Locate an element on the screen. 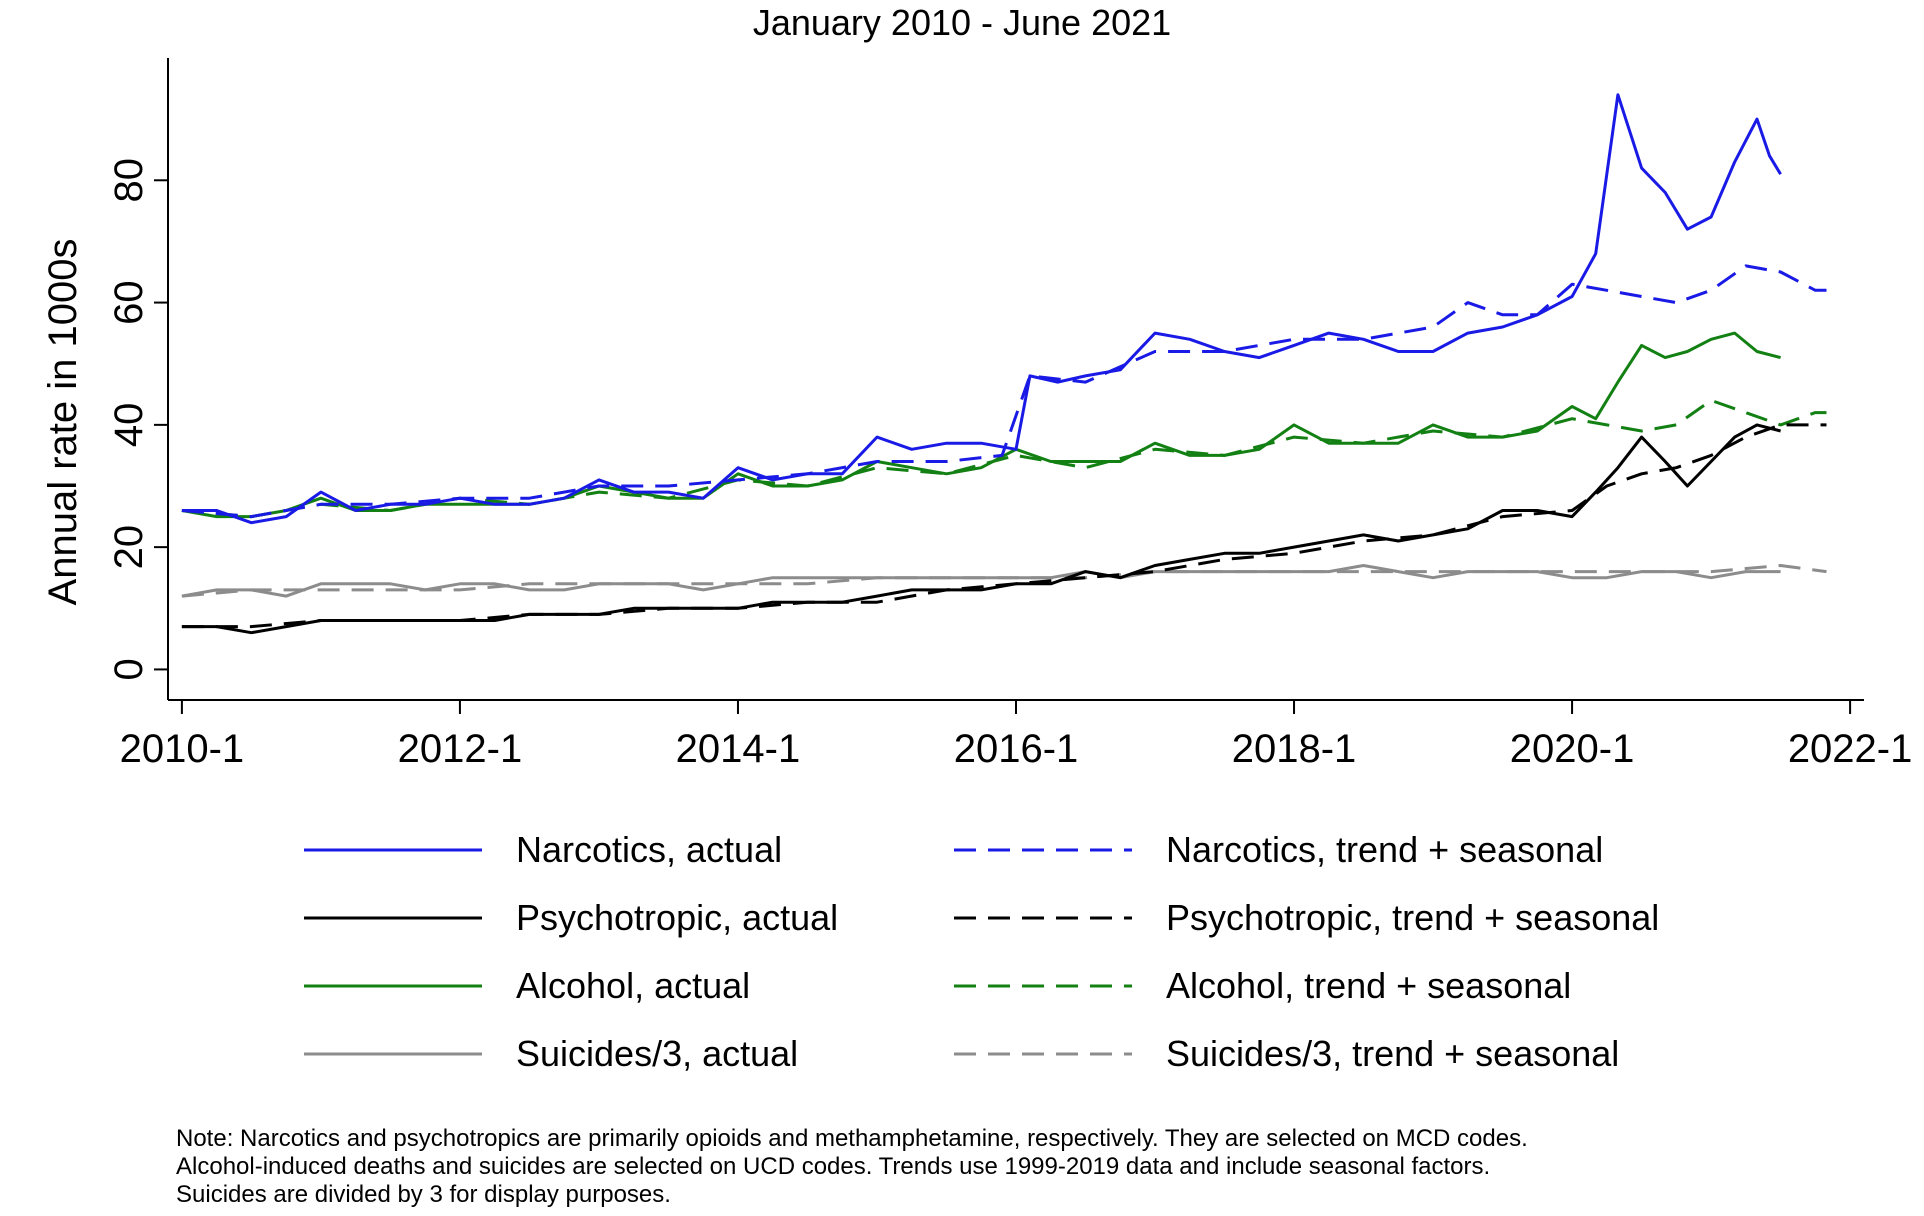 The width and height of the screenshot is (1924, 1216). y-tick-label: 40 is located at coordinates (129, 425).